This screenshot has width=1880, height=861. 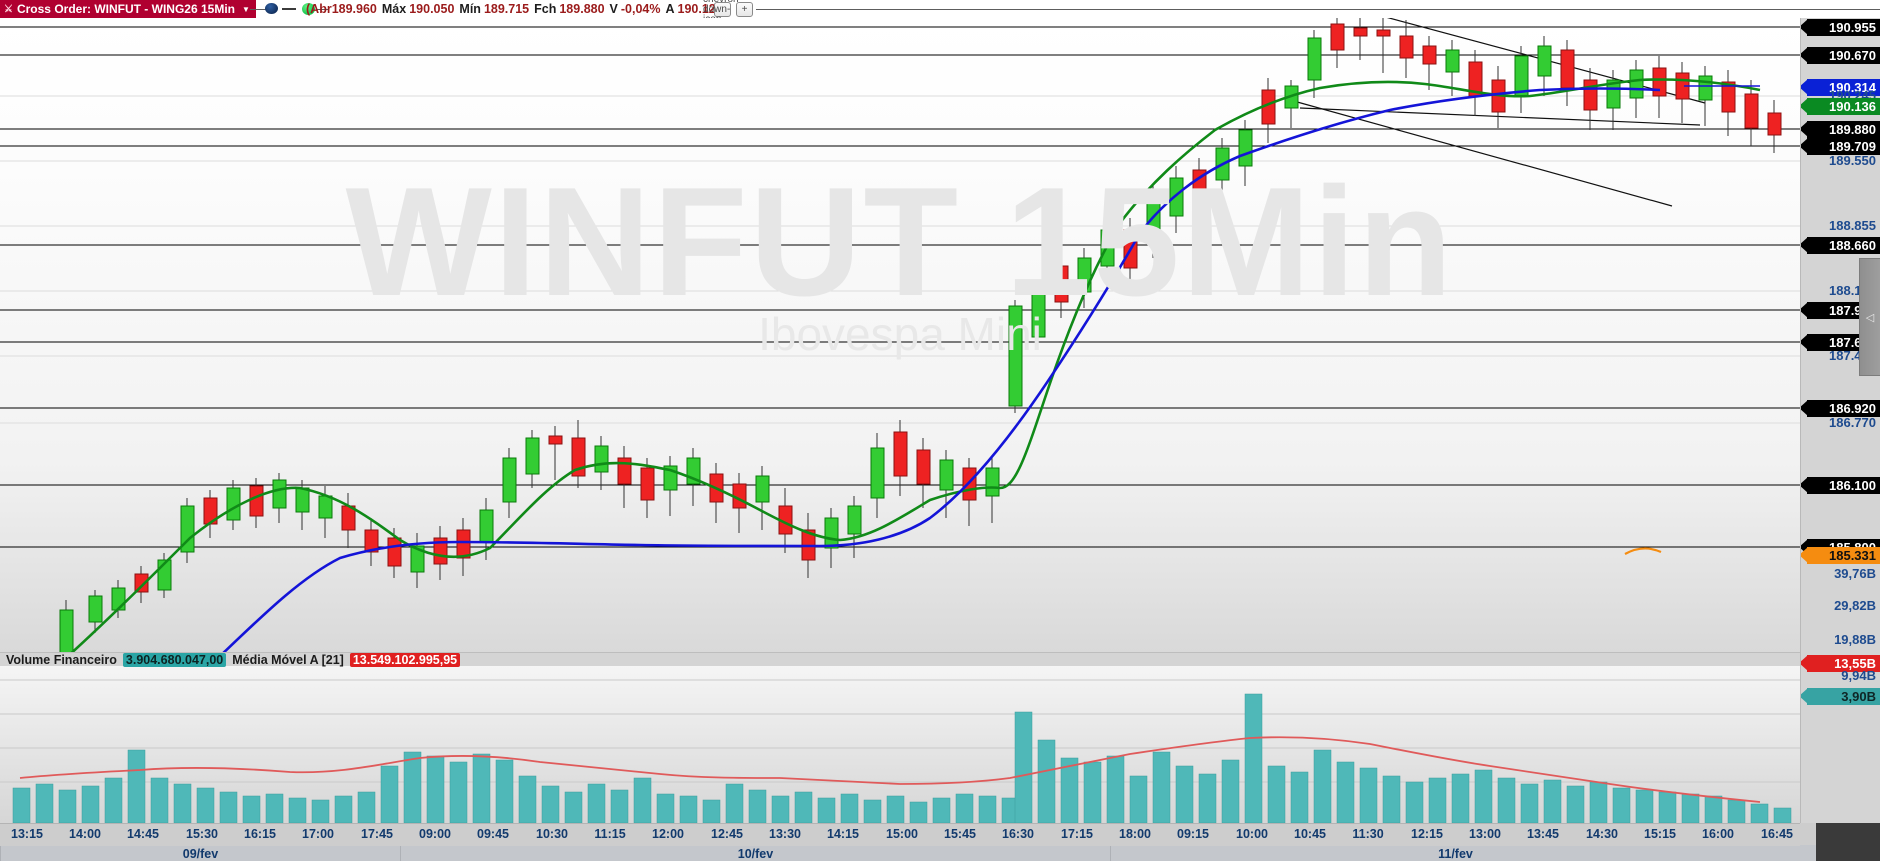 I want to click on price-axis-tag-label: 189.709, so click(x=1852, y=146).